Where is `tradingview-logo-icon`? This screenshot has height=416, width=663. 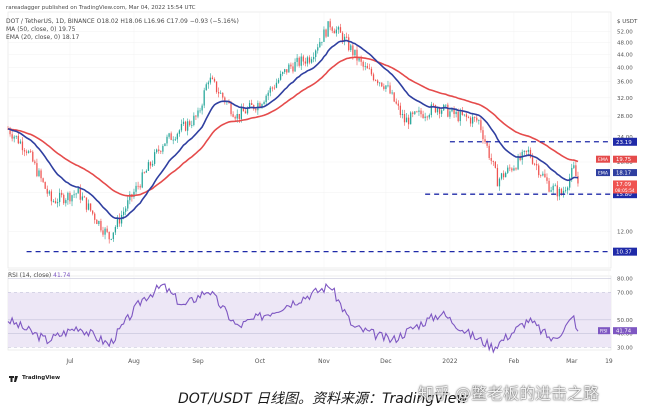 tradingview-logo-icon is located at coordinates (13, 379).